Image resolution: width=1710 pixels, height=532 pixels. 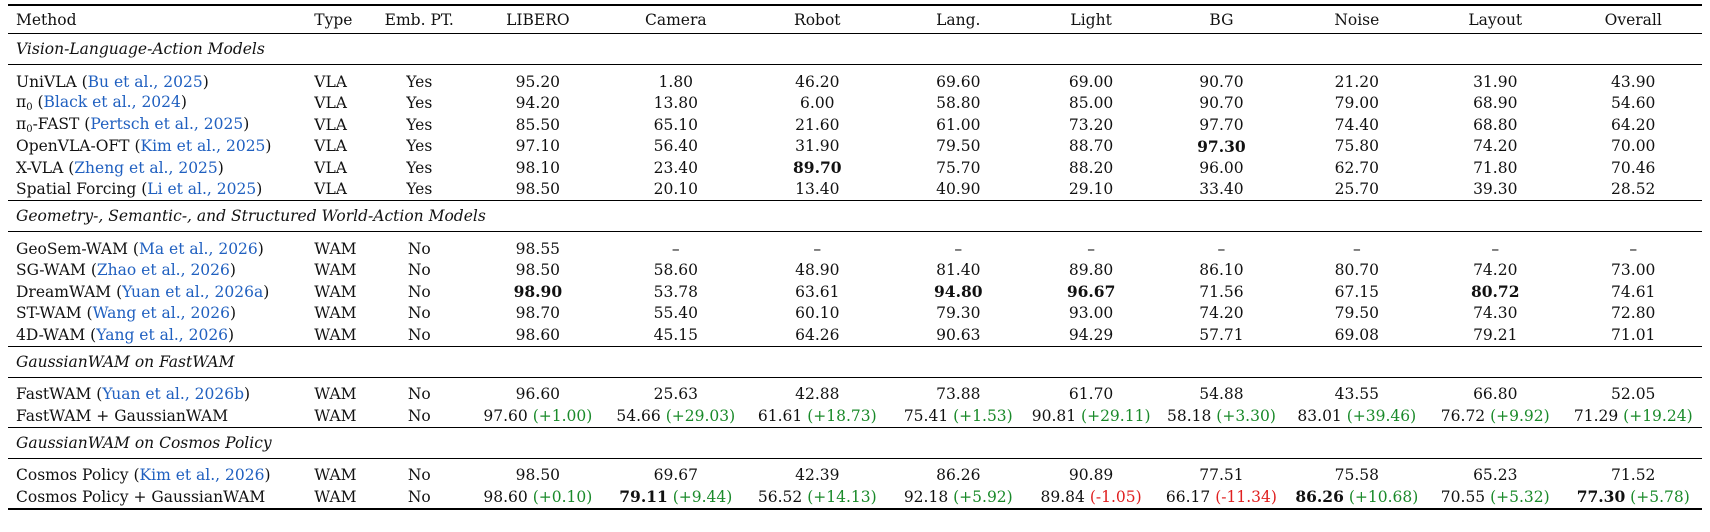 What do you see at coordinates (73, 146) in the screenshot?
I see `method-name: OpenVLA-OFT` at bounding box center [73, 146].